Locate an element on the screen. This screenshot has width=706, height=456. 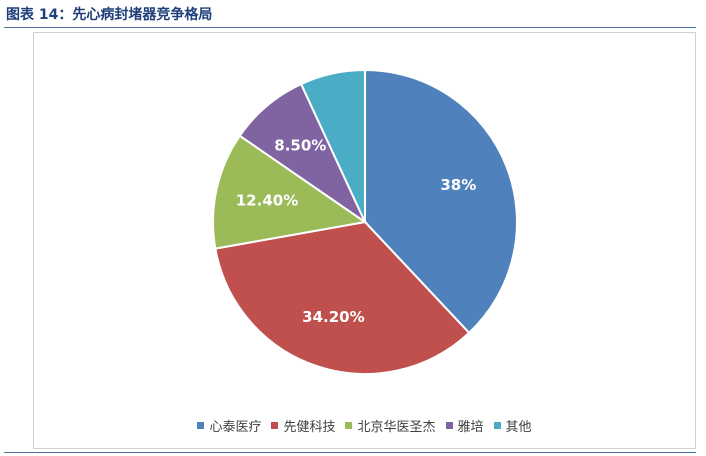
slice-data-label-0: 38% is located at coordinates (458, 185).